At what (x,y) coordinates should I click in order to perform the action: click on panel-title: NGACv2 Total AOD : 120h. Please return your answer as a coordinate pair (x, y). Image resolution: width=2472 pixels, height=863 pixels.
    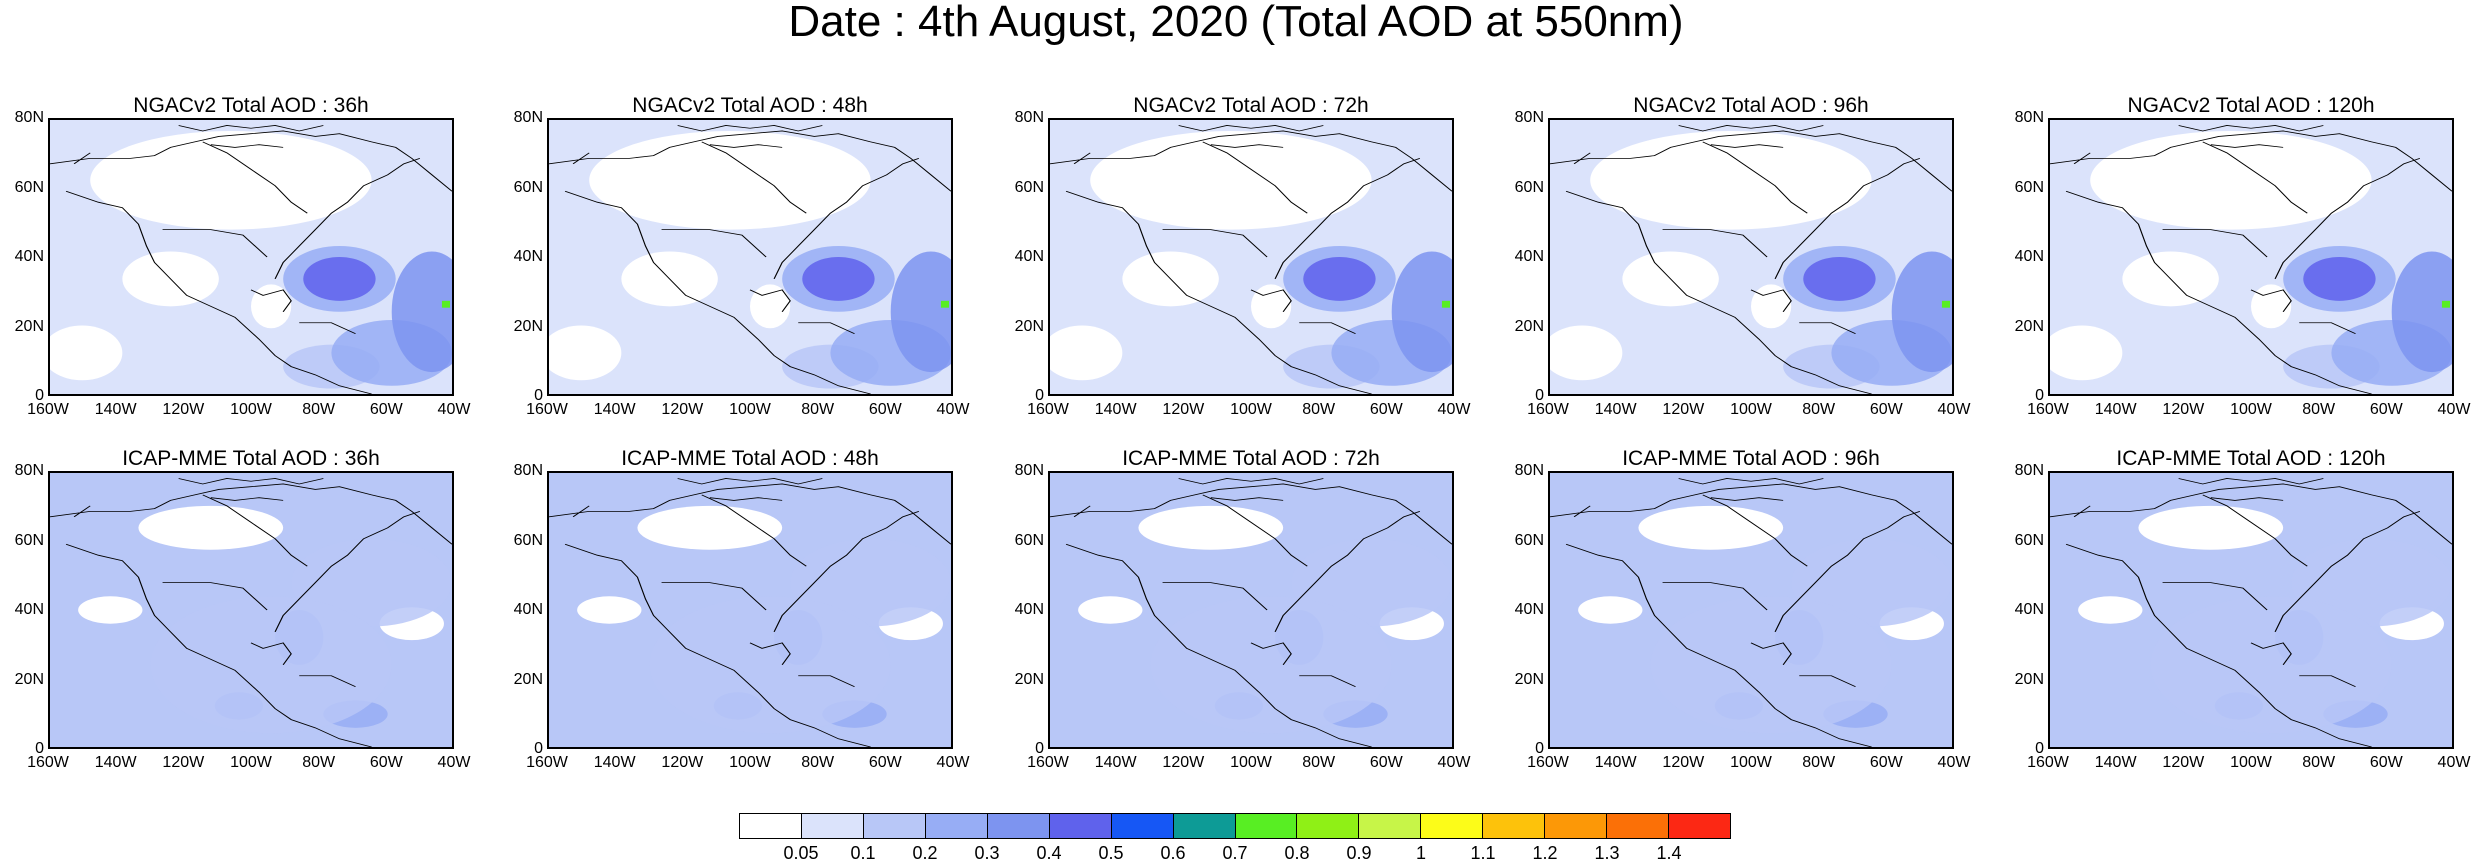
    Looking at the image, I should click on (2251, 105).